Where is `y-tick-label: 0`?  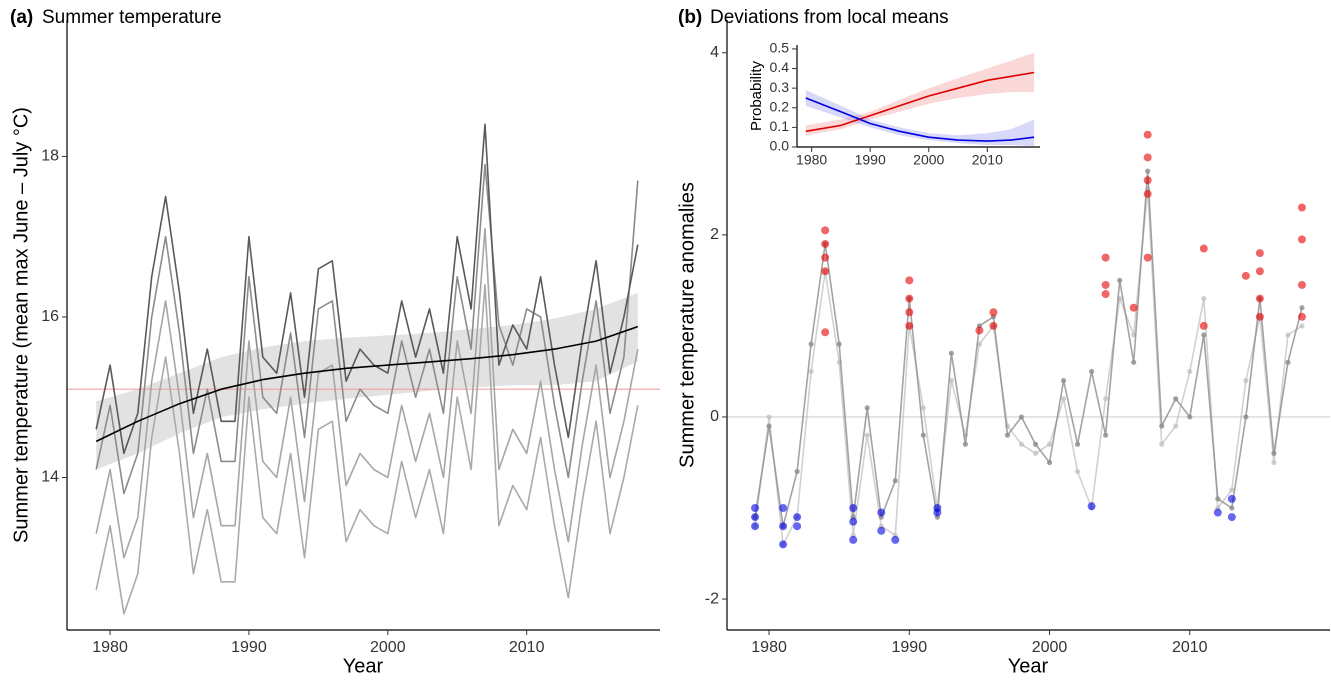 y-tick-label: 0 is located at coordinates (714, 416).